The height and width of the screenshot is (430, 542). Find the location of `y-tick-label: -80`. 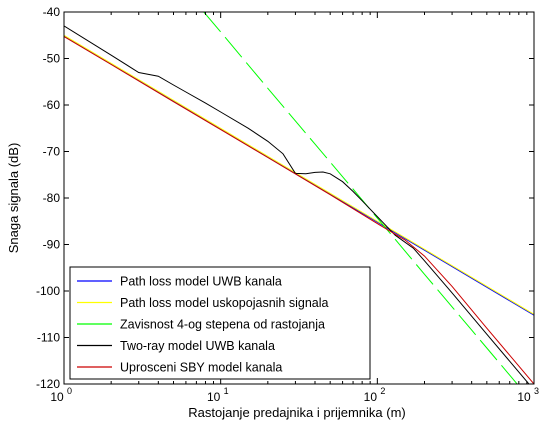

y-tick-label: -80 is located at coordinates (52, 198).